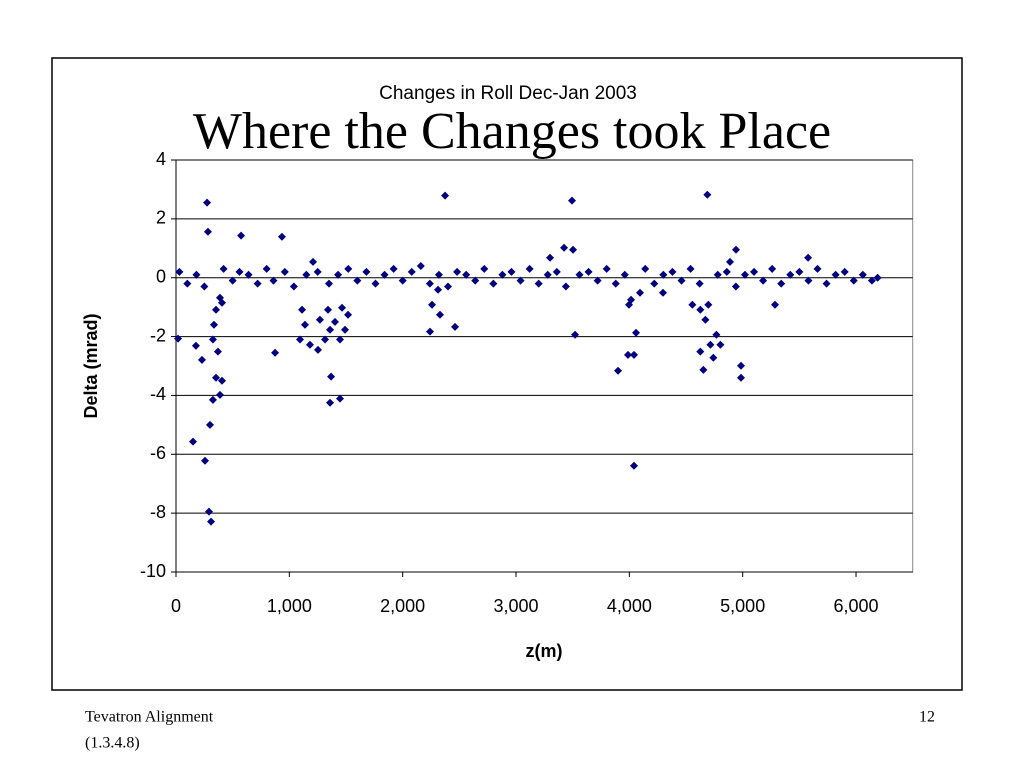  What do you see at coordinates (153, 571) in the screenshot?
I see `y-tick-label: -10` at bounding box center [153, 571].